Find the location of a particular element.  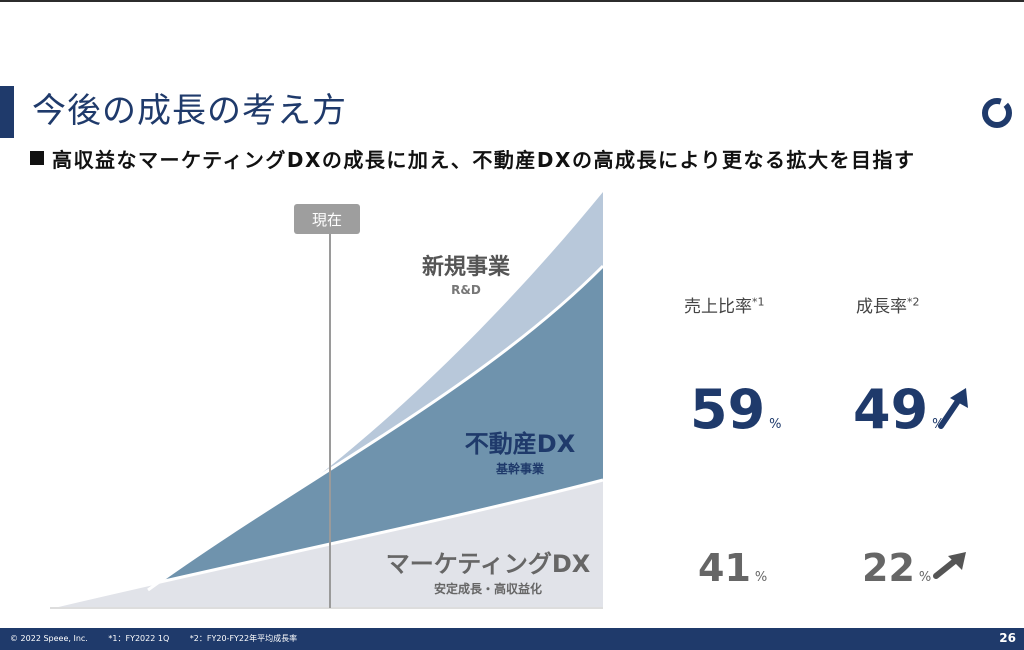

label-new-business-sub: R&D is located at coordinates (466, 290).